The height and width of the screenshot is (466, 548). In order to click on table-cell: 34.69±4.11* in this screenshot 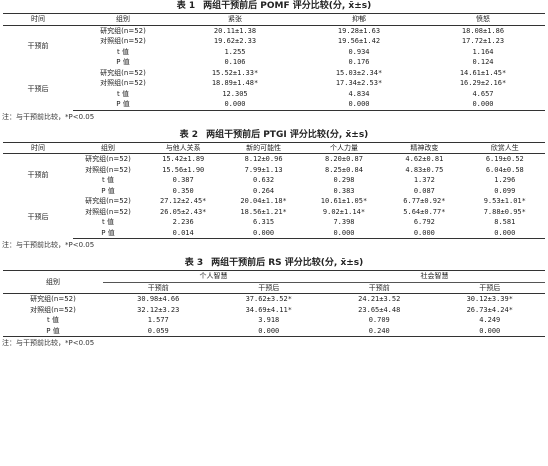, I will do `click(268, 309)`.